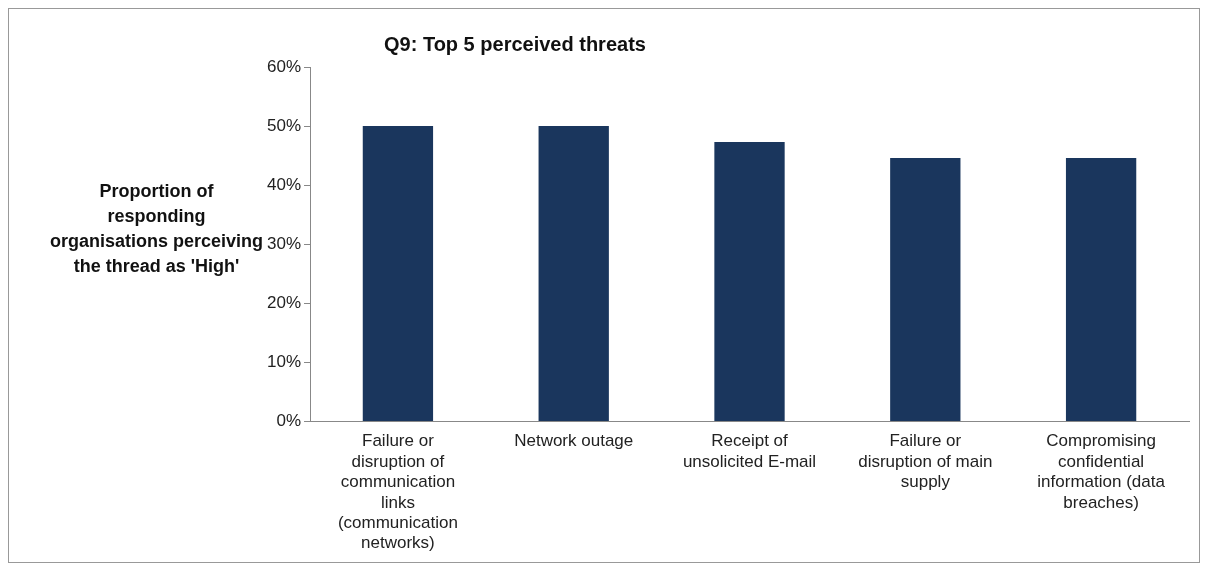  Describe the element at coordinates (156, 229) in the screenshot. I see `y-axis-title: Proportion of responding organisations perceiving the thread as 'High'` at that location.